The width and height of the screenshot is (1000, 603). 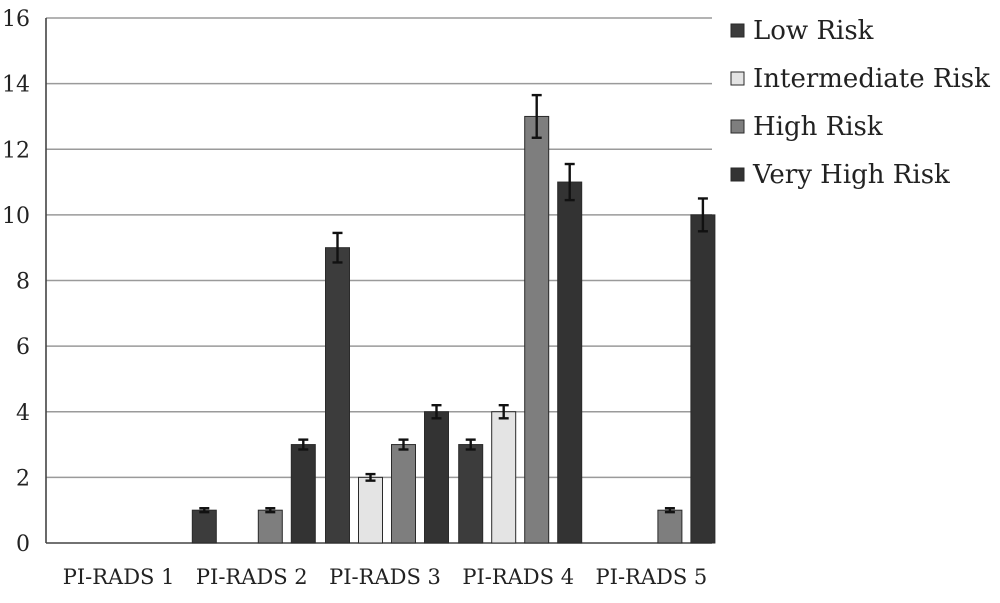 What do you see at coordinates (16, 19) in the screenshot?
I see `y-tick-label: 16` at bounding box center [16, 19].